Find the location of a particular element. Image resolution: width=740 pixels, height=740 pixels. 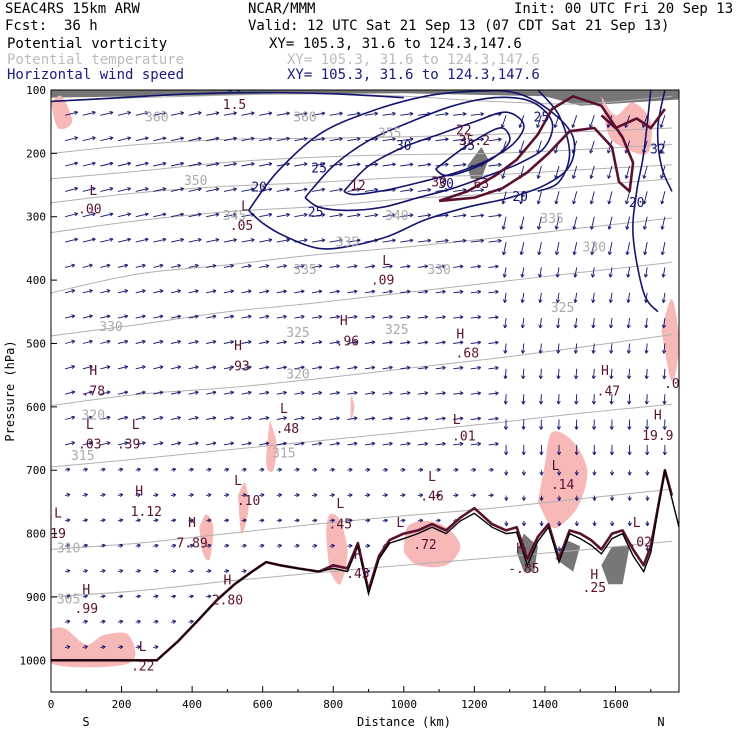

extremum-label-16: L is located at coordinates (284, 409).